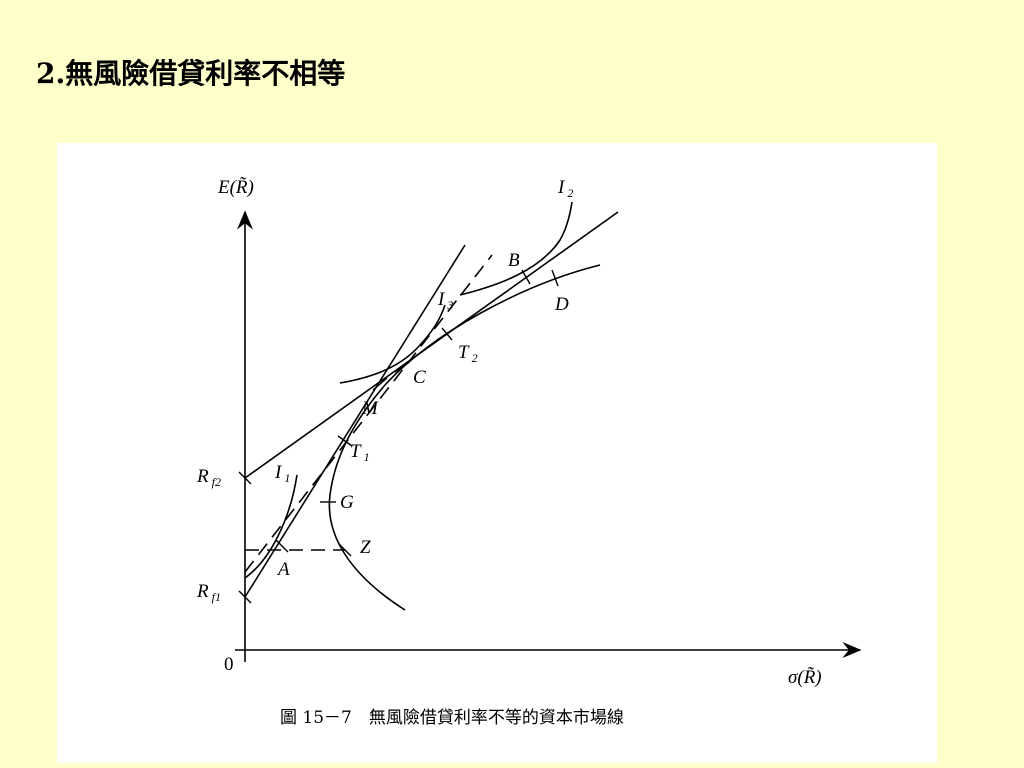 This screenshot has width=1024, height=768. I want to click on label-text: Z, so click(365, 547).